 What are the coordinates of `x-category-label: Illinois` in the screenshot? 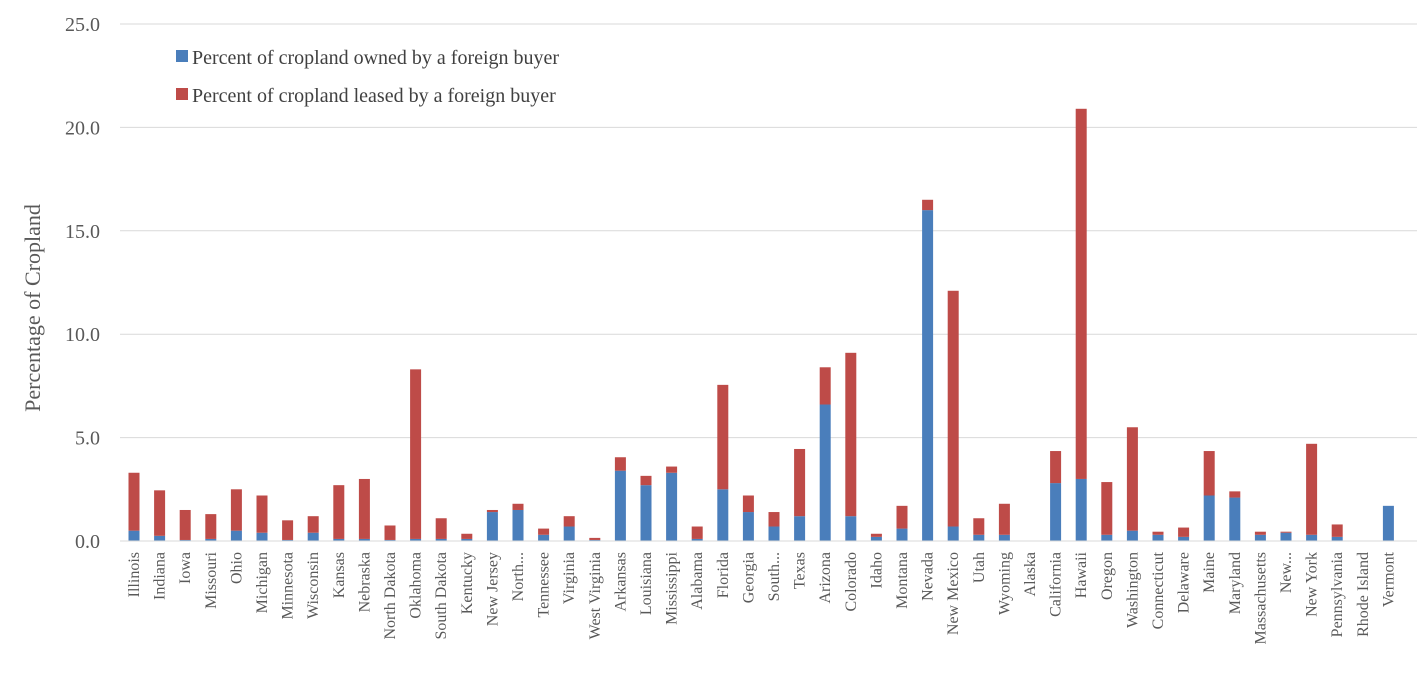 It's located at (134, 574).